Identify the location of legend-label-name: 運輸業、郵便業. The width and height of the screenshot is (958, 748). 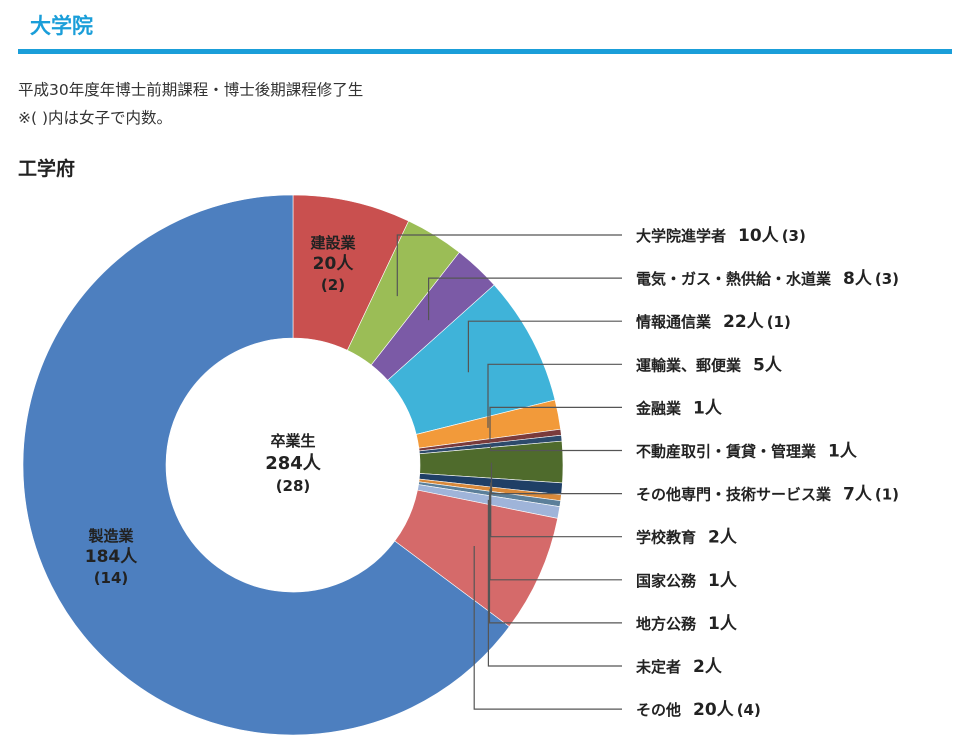
(689, 365).